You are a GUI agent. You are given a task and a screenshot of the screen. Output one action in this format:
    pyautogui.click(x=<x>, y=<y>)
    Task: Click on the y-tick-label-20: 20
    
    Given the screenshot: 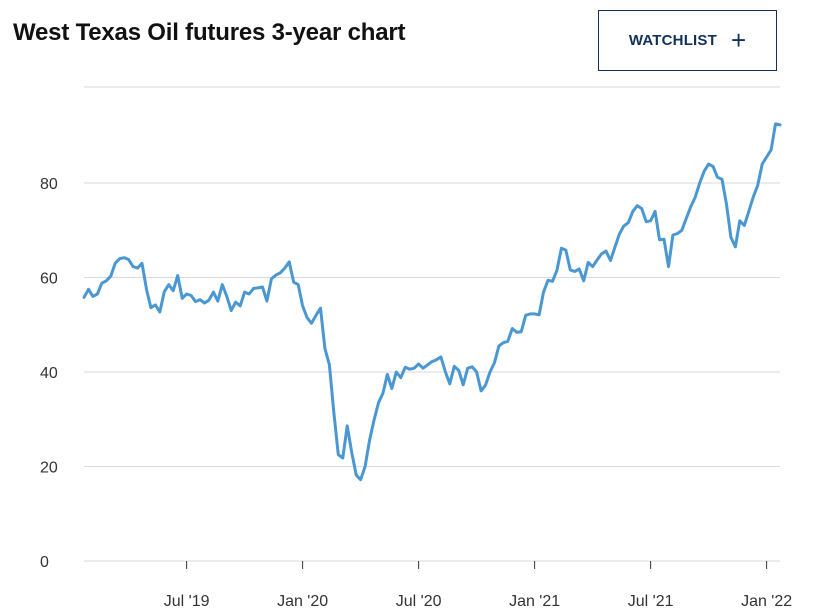 What is the action you would take?
    pyautogui.click(x=49, y=468)
    